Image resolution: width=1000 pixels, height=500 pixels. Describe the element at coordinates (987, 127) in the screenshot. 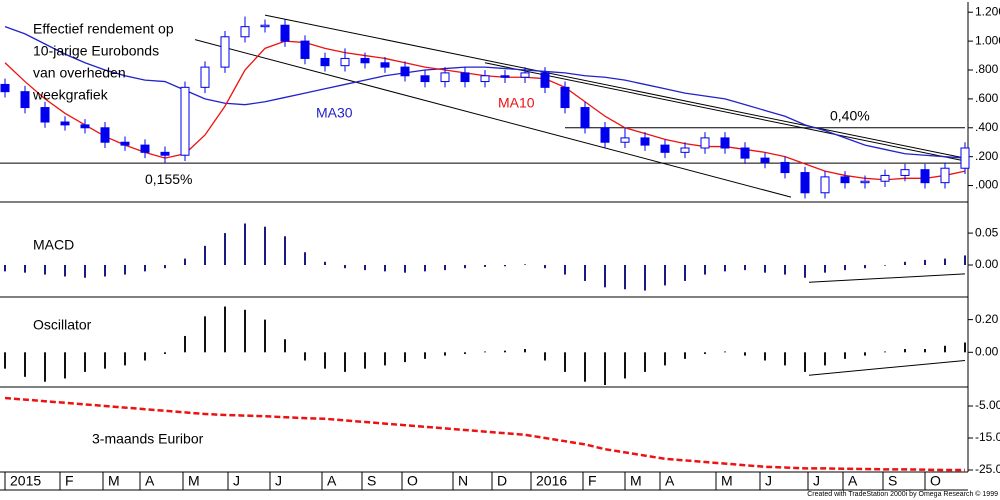

I see `y-tick-label: .400` at that location.